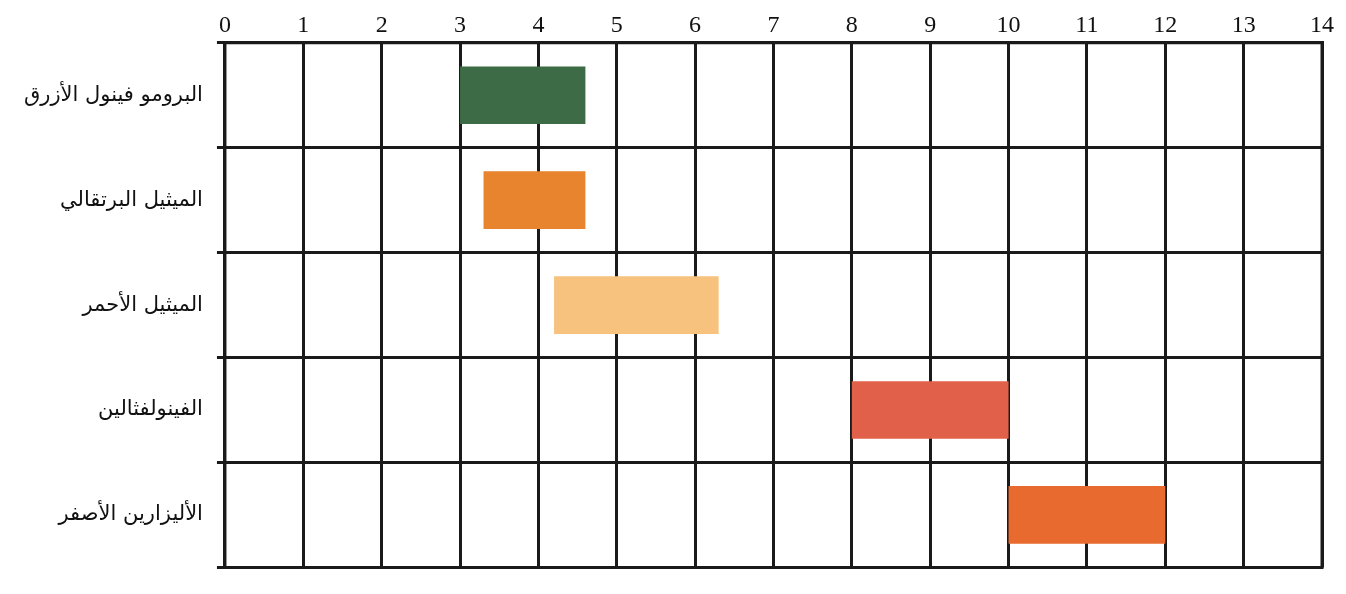 The image size is (1346, 594). Describe the element at coordinates (616, 23) in the screenshot. I see `x-tick-label: 5` at that location.